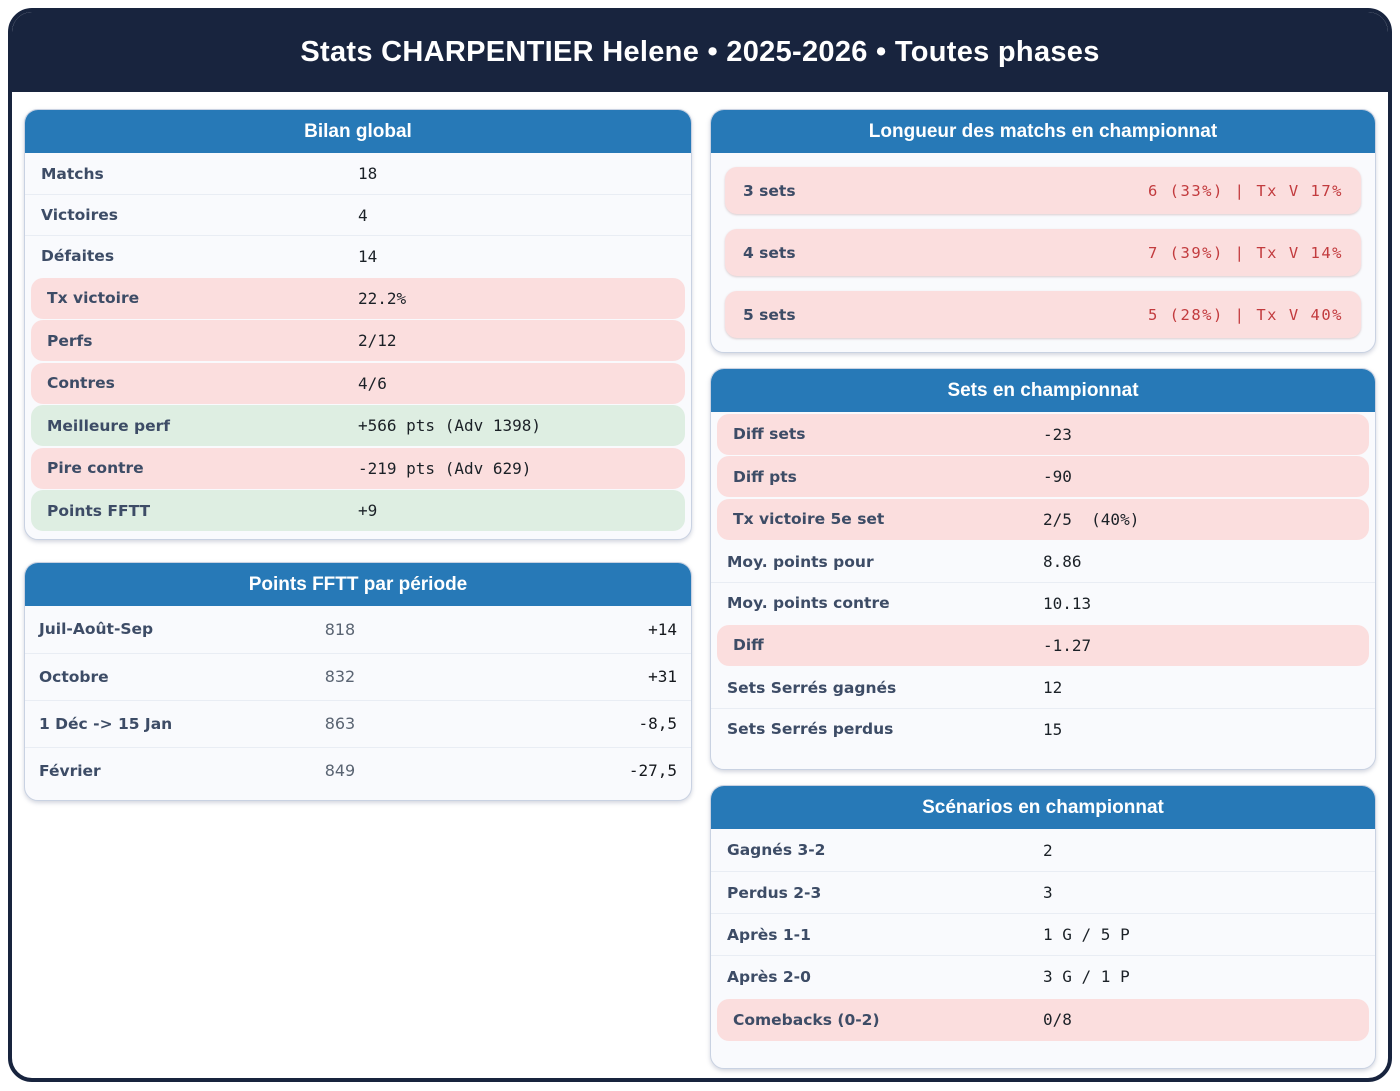  I want to click on points-fftt-periode-card-title: Points FFTT par période, so click(358, 584).